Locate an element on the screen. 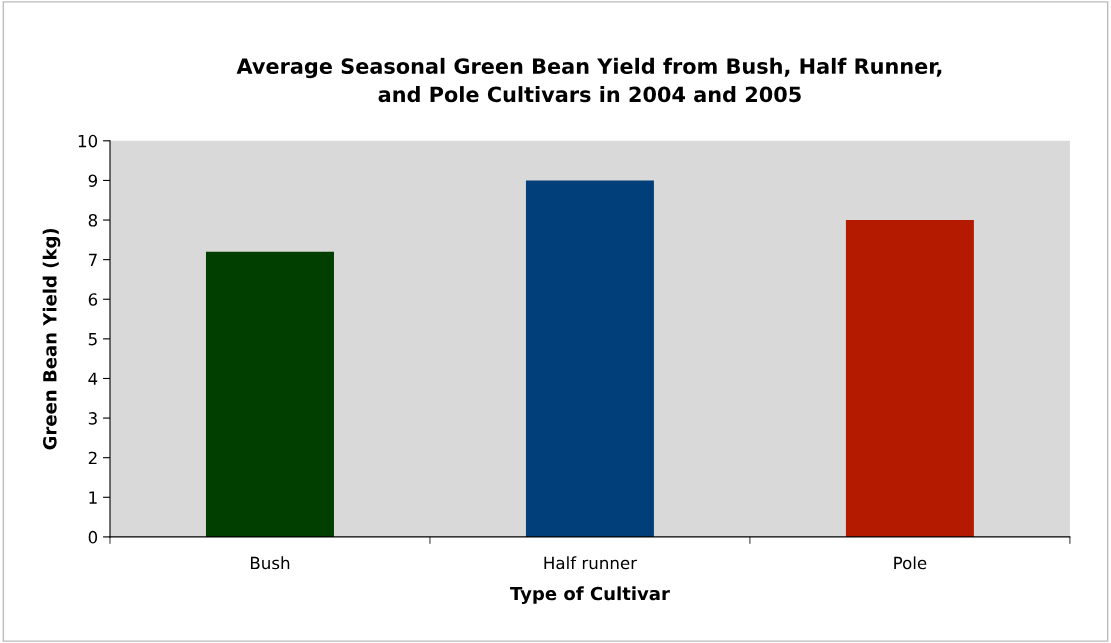 The height and width of the screenshot is (643, 1111). y-tick-label: 3 is located at coordinates (92, 418).